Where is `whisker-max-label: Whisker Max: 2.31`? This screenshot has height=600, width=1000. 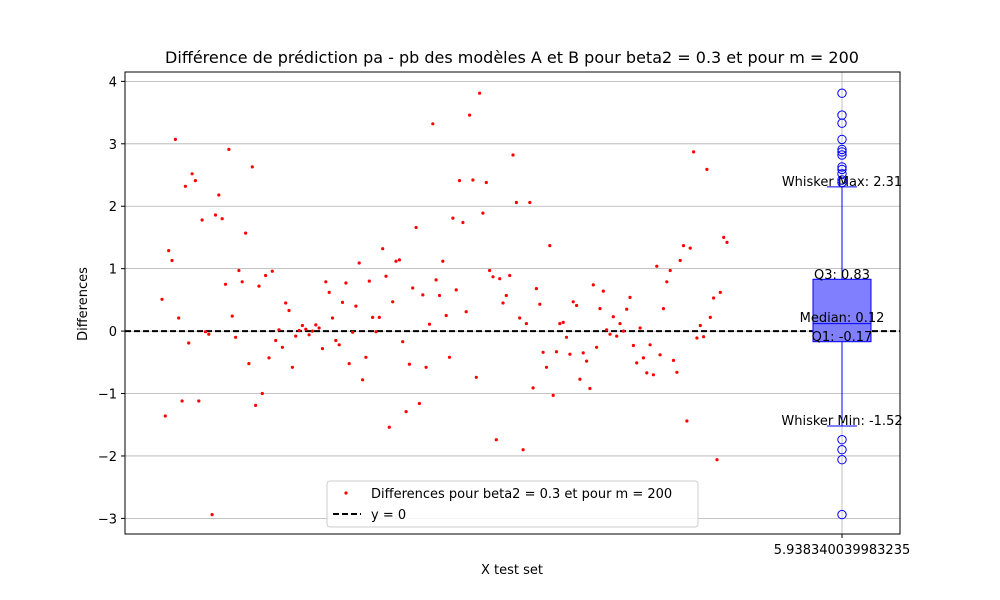 whisker-max-label: Whisker Max: 2.31 is located at coordinates (842, 182).